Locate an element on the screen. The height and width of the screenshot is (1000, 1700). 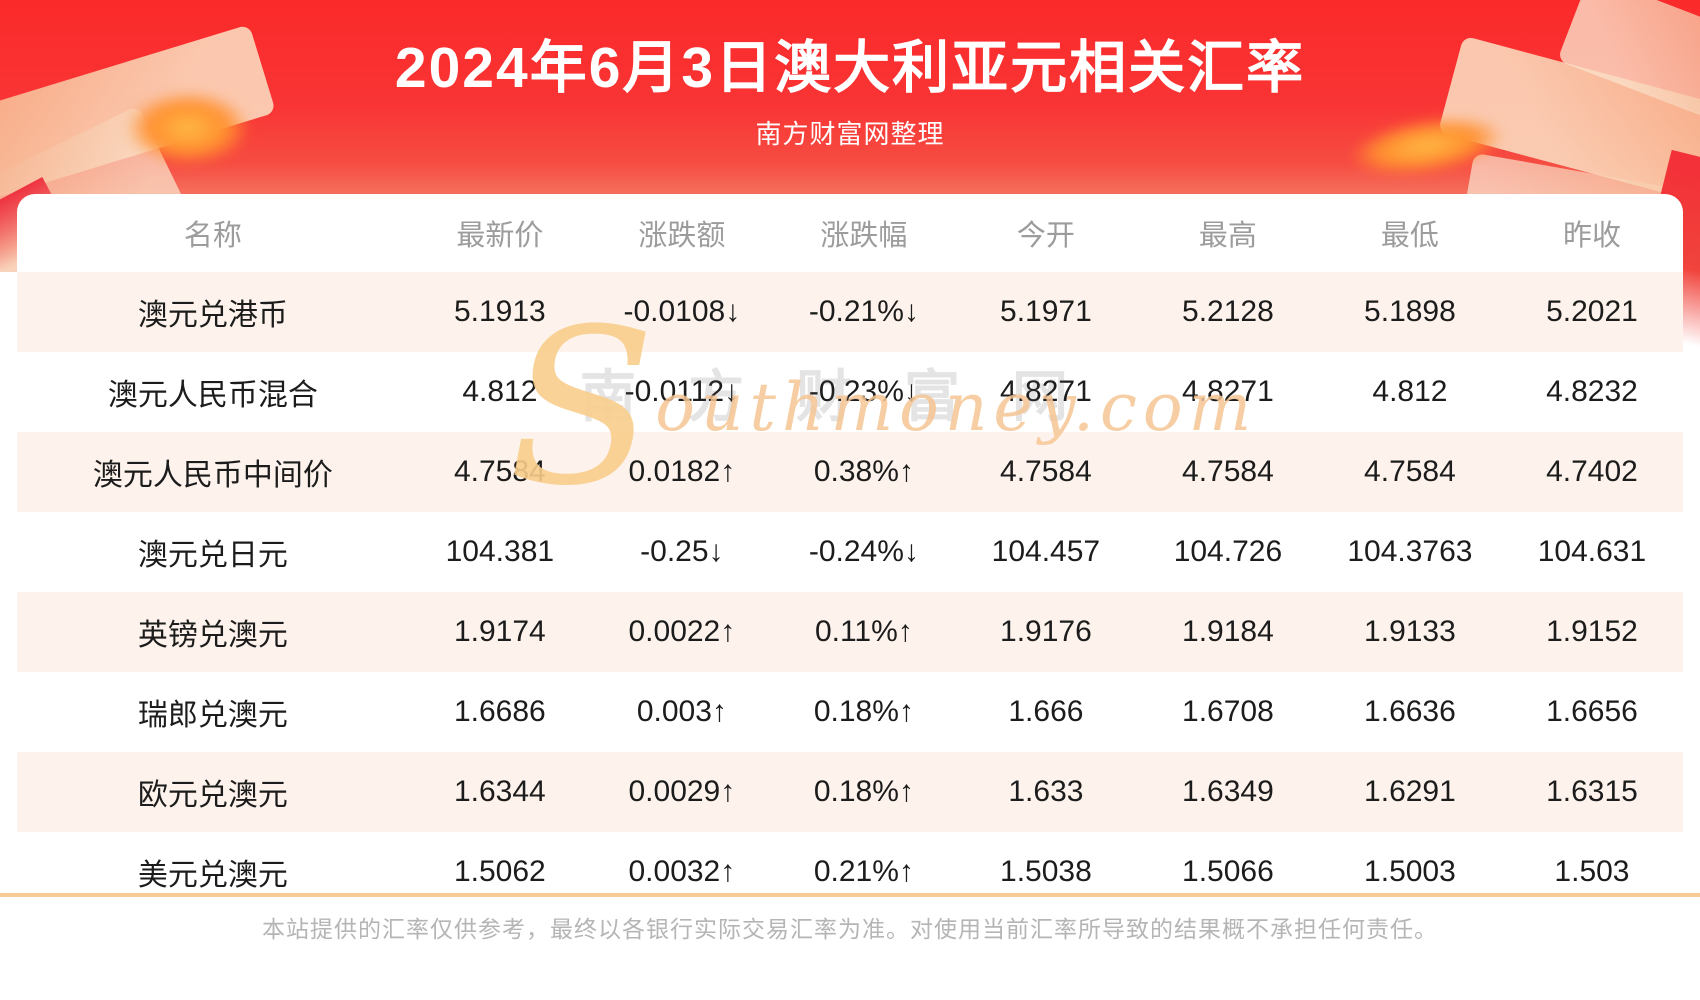
cell-percent: 0.21%↑ is located at coordinates (863, 871).